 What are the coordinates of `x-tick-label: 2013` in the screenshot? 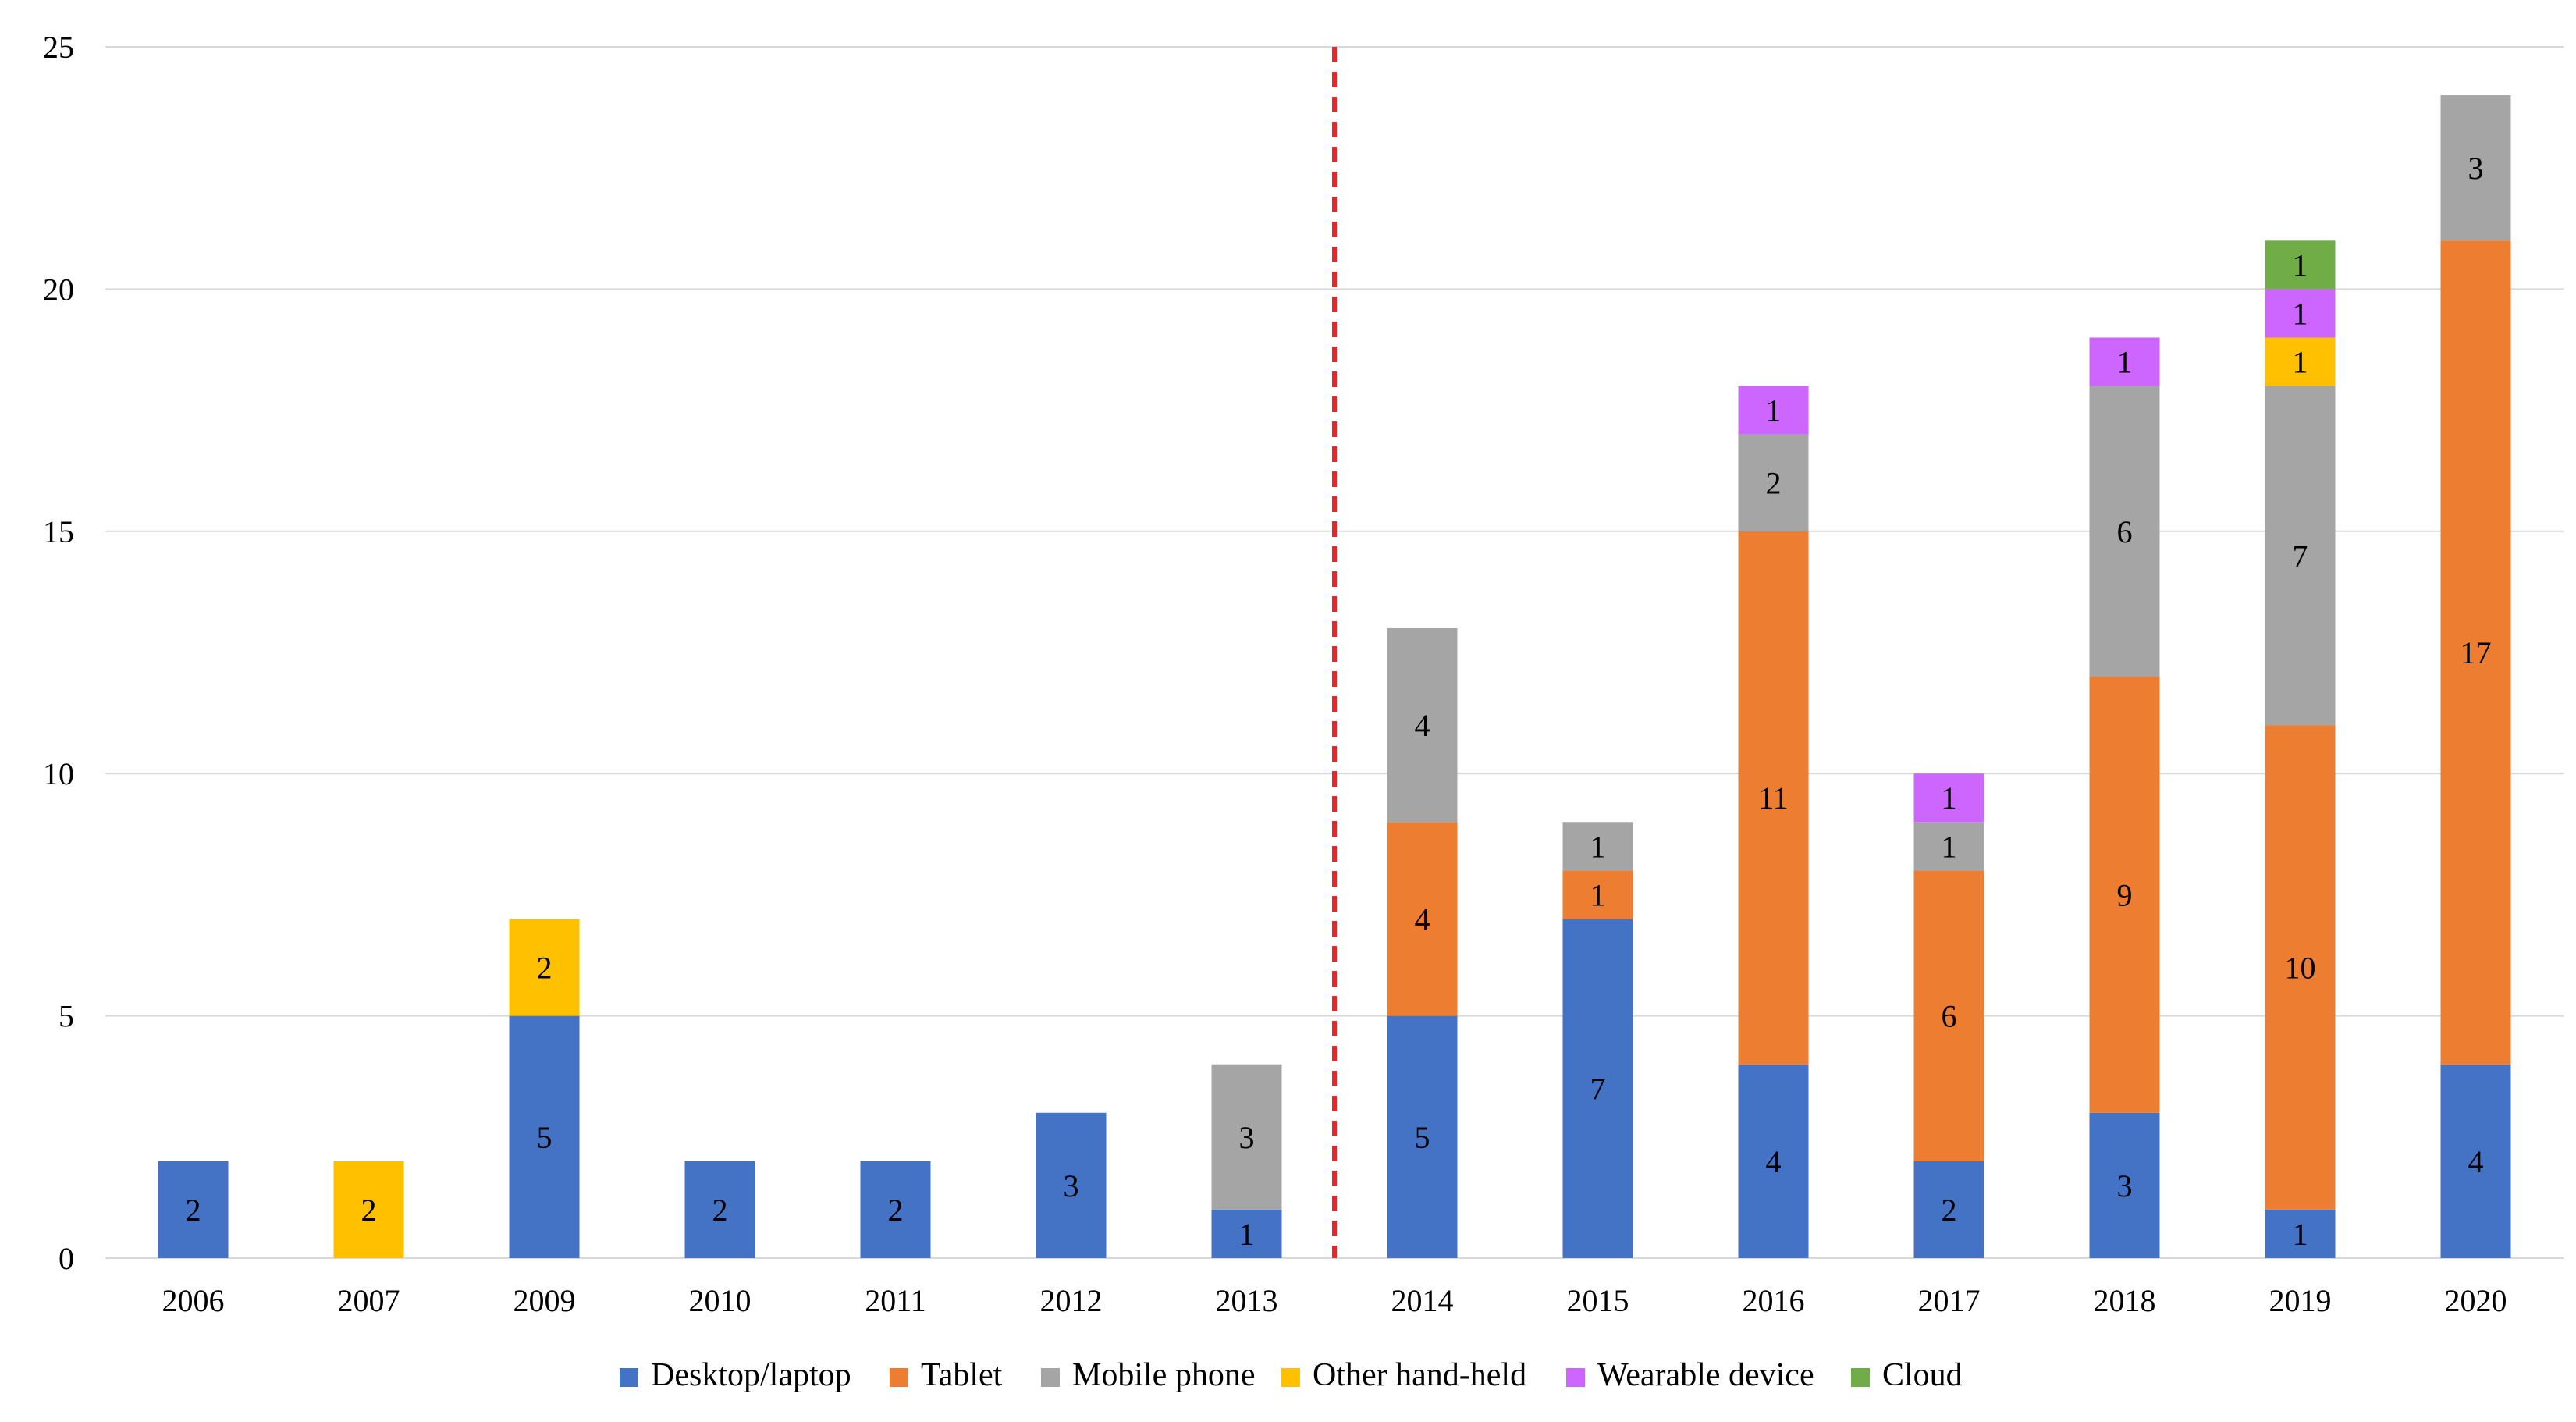 It's located at (1247, 1301).